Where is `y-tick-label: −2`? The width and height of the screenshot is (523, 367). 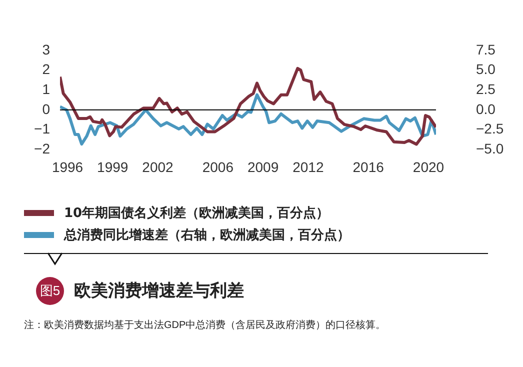 y-tick-label: −2 is located at coordinates (42, 148).